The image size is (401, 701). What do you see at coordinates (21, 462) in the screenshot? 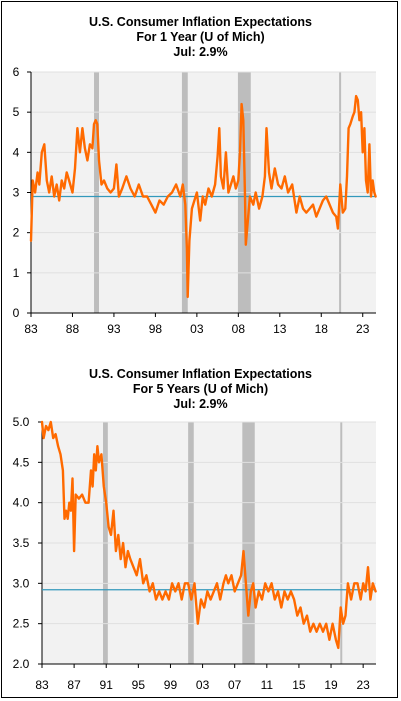
I see `y-tick-label: 4.5` at bounding box center [21, 462].